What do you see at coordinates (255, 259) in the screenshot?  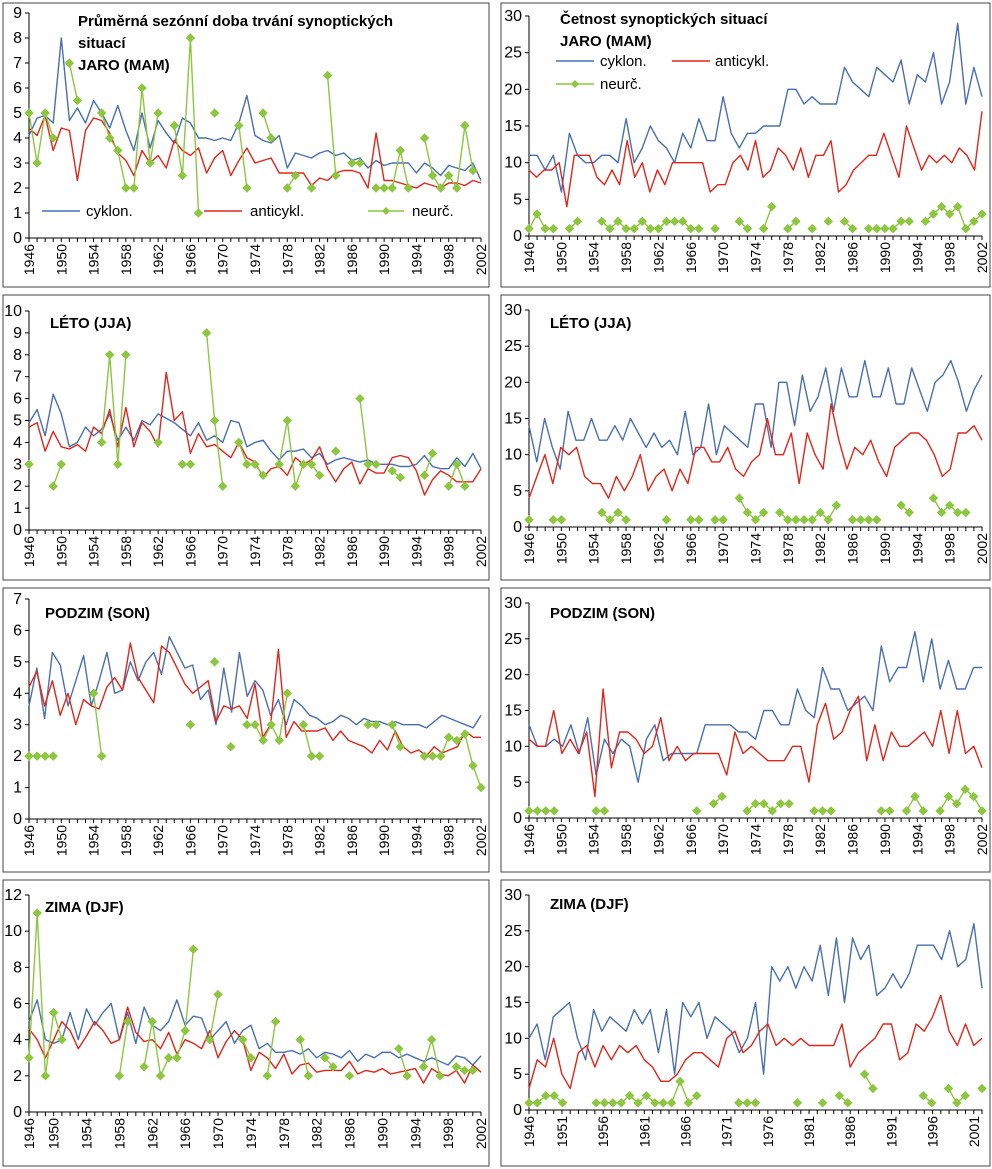 I see `x-tick-label: 1974` at bounding box center [255, 259].